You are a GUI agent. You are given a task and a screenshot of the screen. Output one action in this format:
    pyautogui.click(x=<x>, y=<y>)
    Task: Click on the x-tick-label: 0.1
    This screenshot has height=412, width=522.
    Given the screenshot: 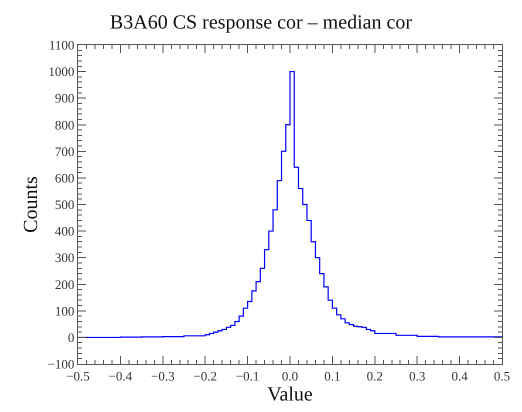 What is the action you would take?
    pyautogui.click(x=332, y=376)
    